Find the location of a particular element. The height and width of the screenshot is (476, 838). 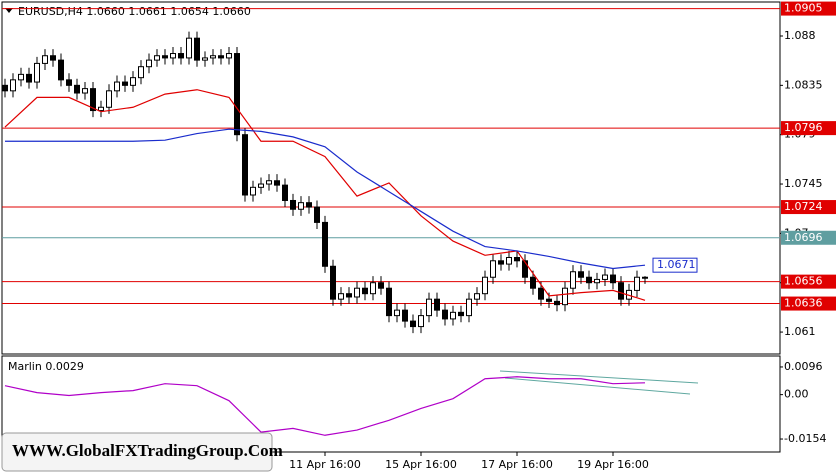

level-label: 1.0905 is located at coordinates (803, 8).